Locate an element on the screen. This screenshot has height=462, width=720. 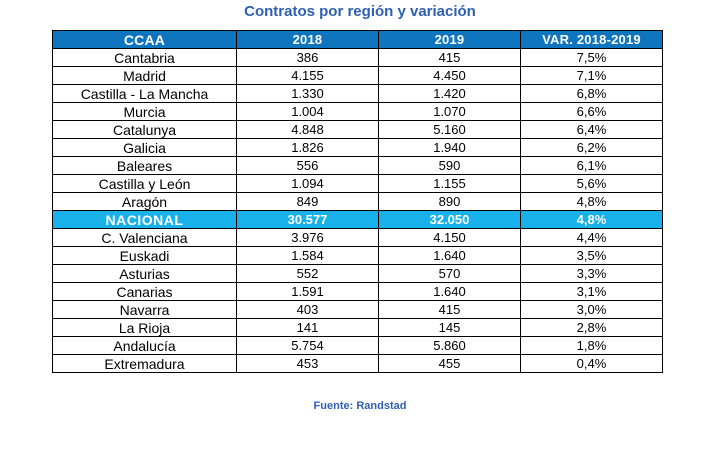
table-row: Baleares 556 590 6,1% is located at coordinates (357, 165).